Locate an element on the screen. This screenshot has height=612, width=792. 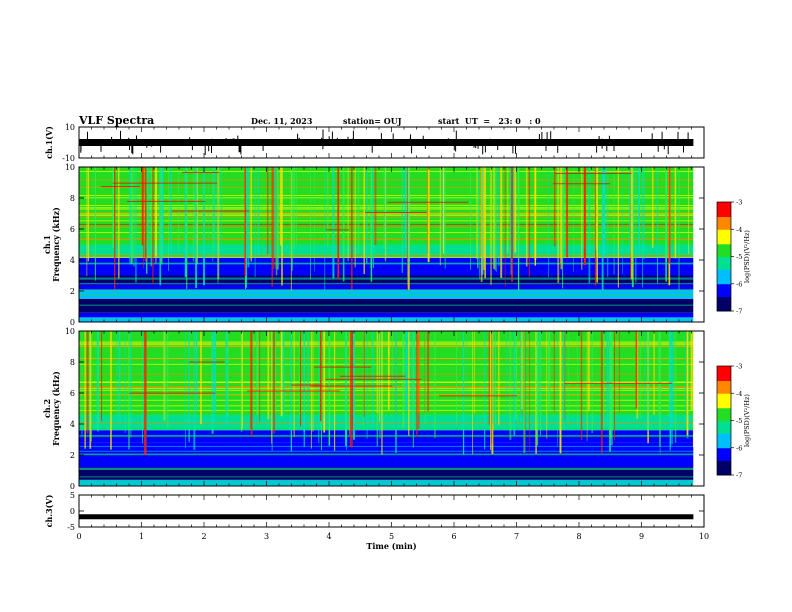
x-tick-label: 5 is located at coordinates (391, 536).